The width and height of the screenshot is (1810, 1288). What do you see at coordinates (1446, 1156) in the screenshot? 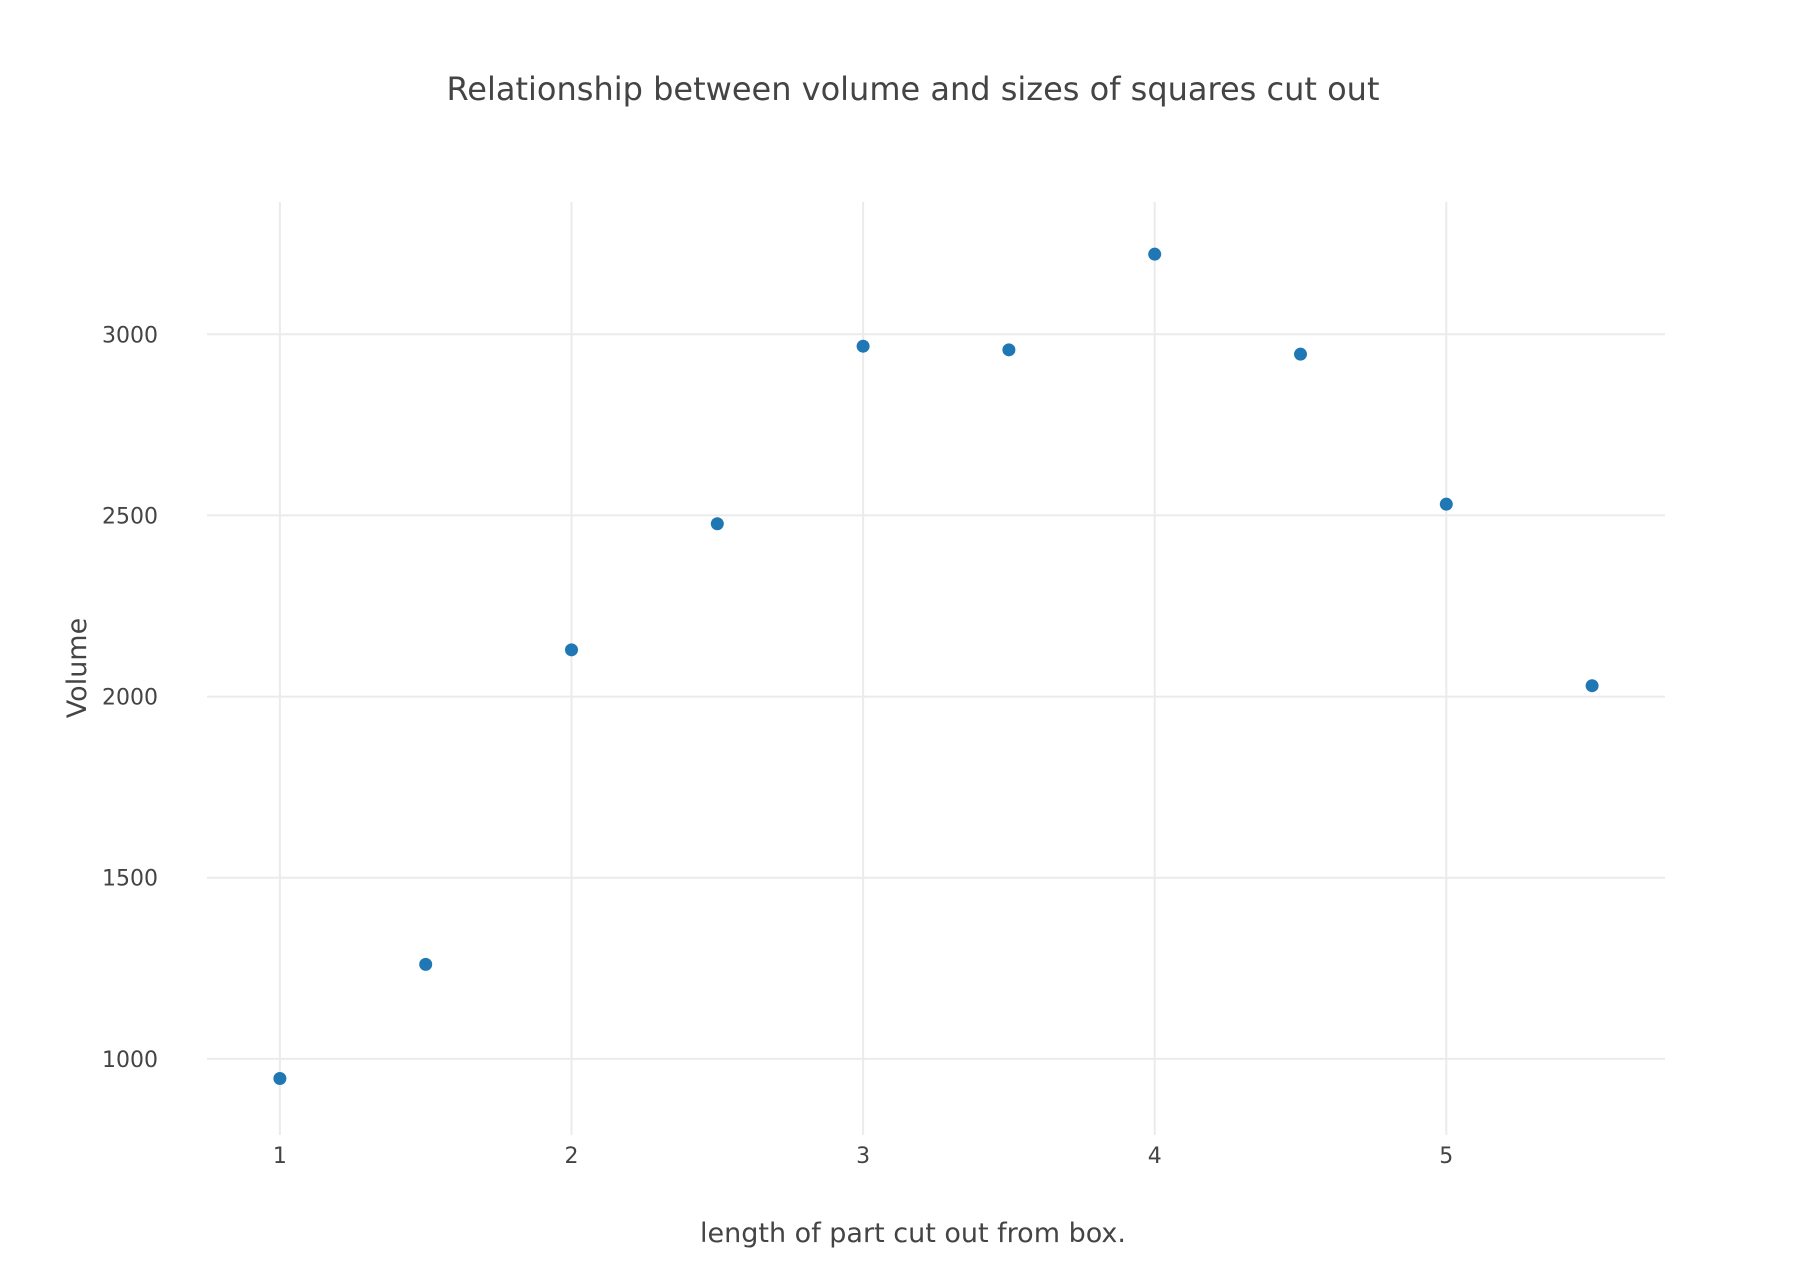
I see `x-tick-label: 5` at bounding box center [1446, 1156].